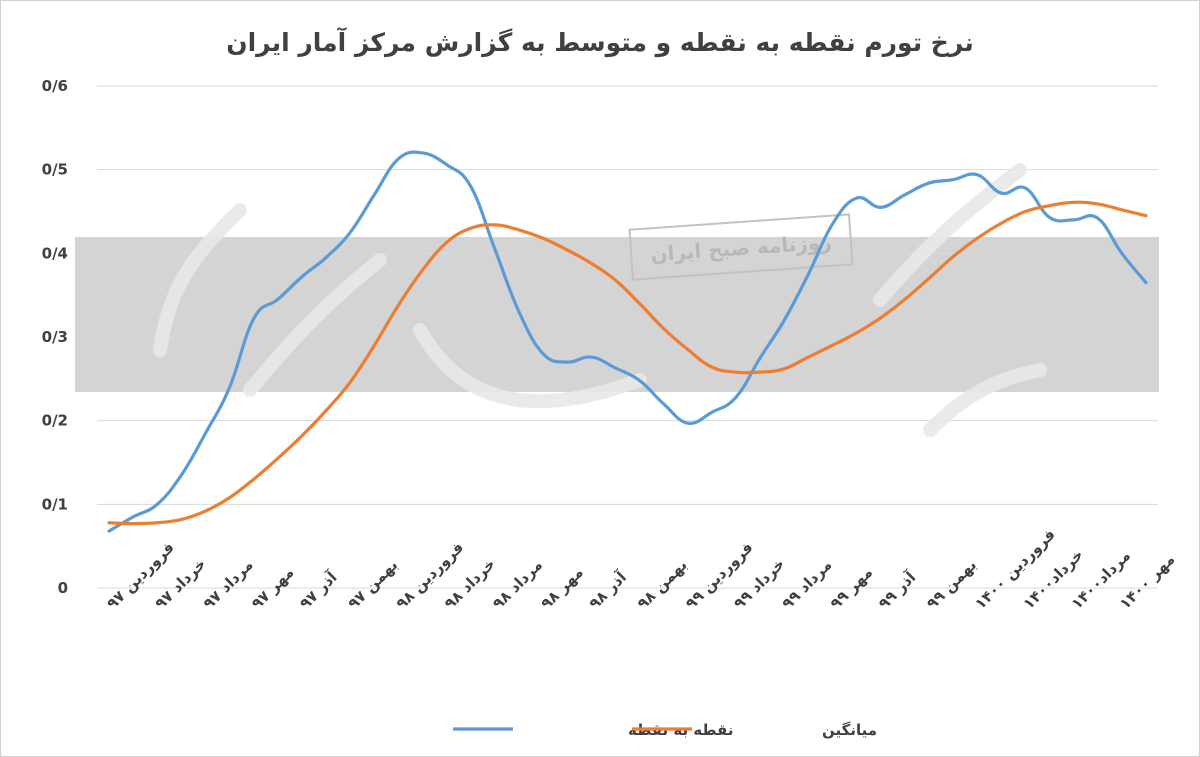 The width and height of the screenshot is (1200, 757). Describe the element at coordinates (318, 590) in the screenshot. I see `x-tick-label: آذر ۹۷` at that location.